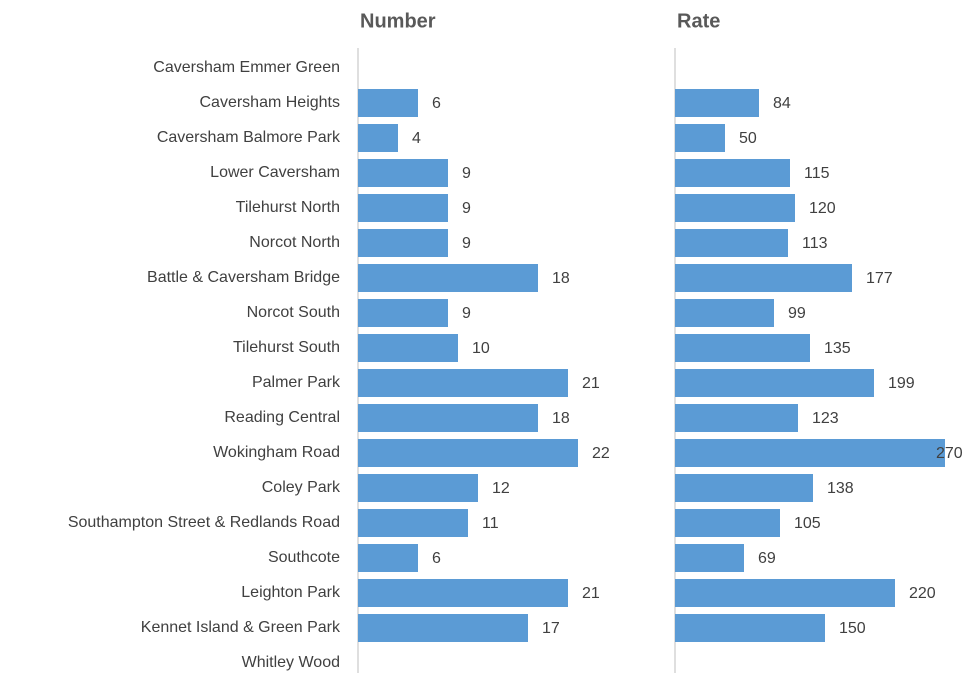 This screenshot has width=970, height=673. Describe the element at coordinates (204, 522) in the screenshot. I see `category-label: Southampton Street & Redlands Road` at that location.